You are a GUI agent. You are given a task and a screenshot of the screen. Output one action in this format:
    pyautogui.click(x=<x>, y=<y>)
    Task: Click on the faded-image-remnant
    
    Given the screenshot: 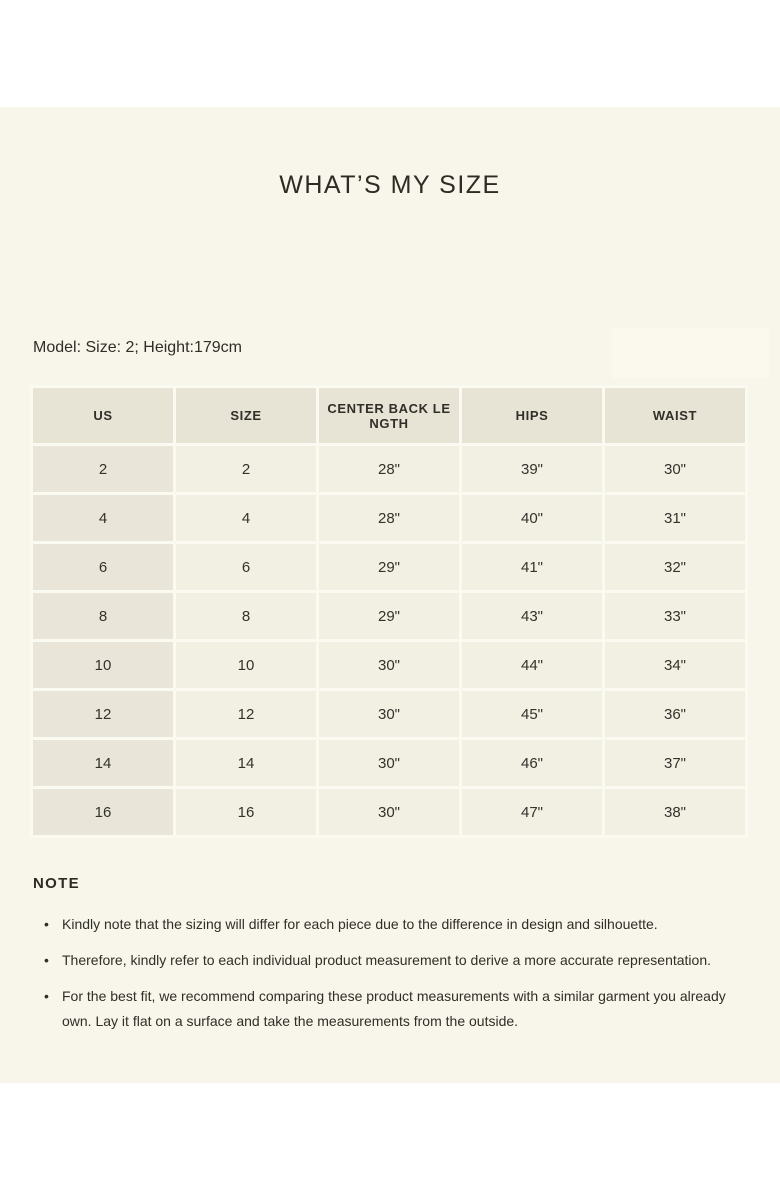 What is the action you would take?
    pyautogui.click(x=690, y=353)
    